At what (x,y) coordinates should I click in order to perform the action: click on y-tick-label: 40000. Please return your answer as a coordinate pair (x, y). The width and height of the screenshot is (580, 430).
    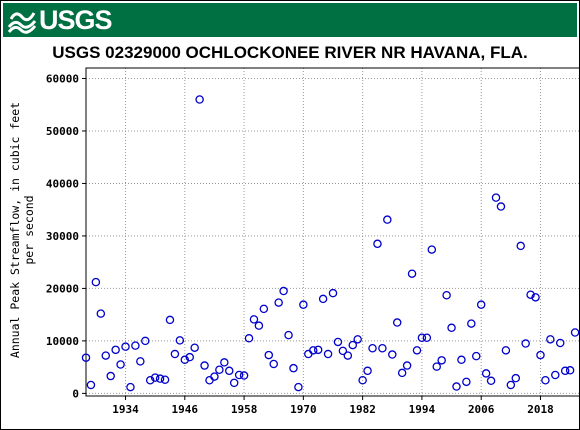
    Looking at the image, I should click on (62, 183).